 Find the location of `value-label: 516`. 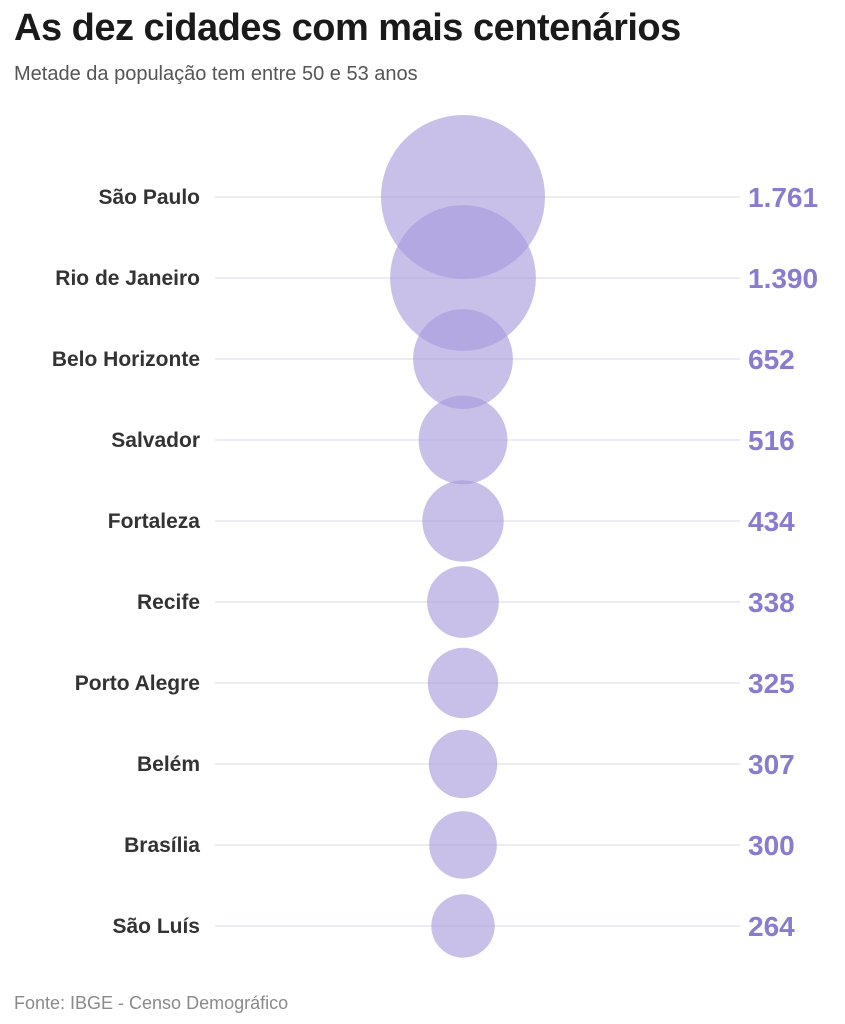

value-label: 516 is located at coordinates (771, 440).